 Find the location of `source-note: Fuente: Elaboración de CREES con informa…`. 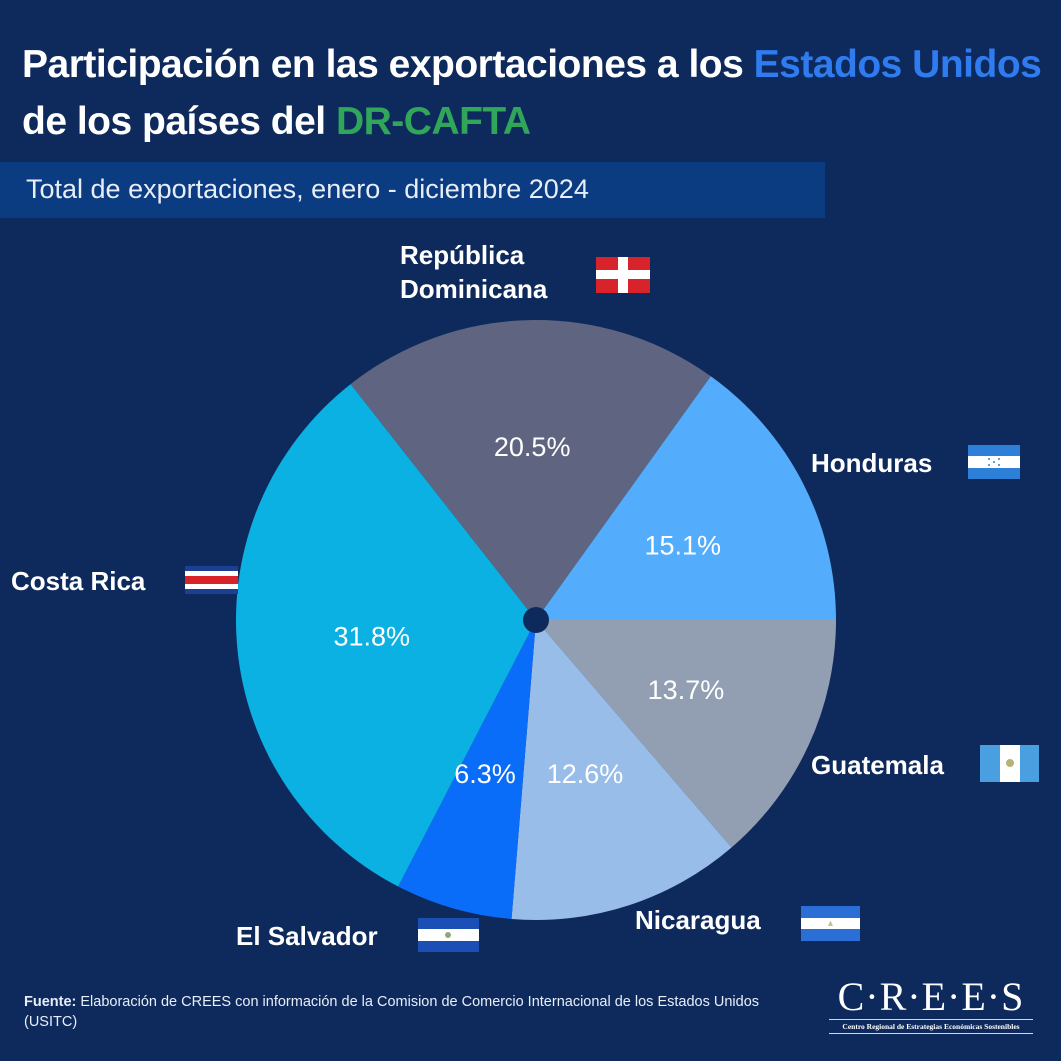

source-note: Fuente: Elaboración de CREES con informa… is located at coordinates (404, 1012).